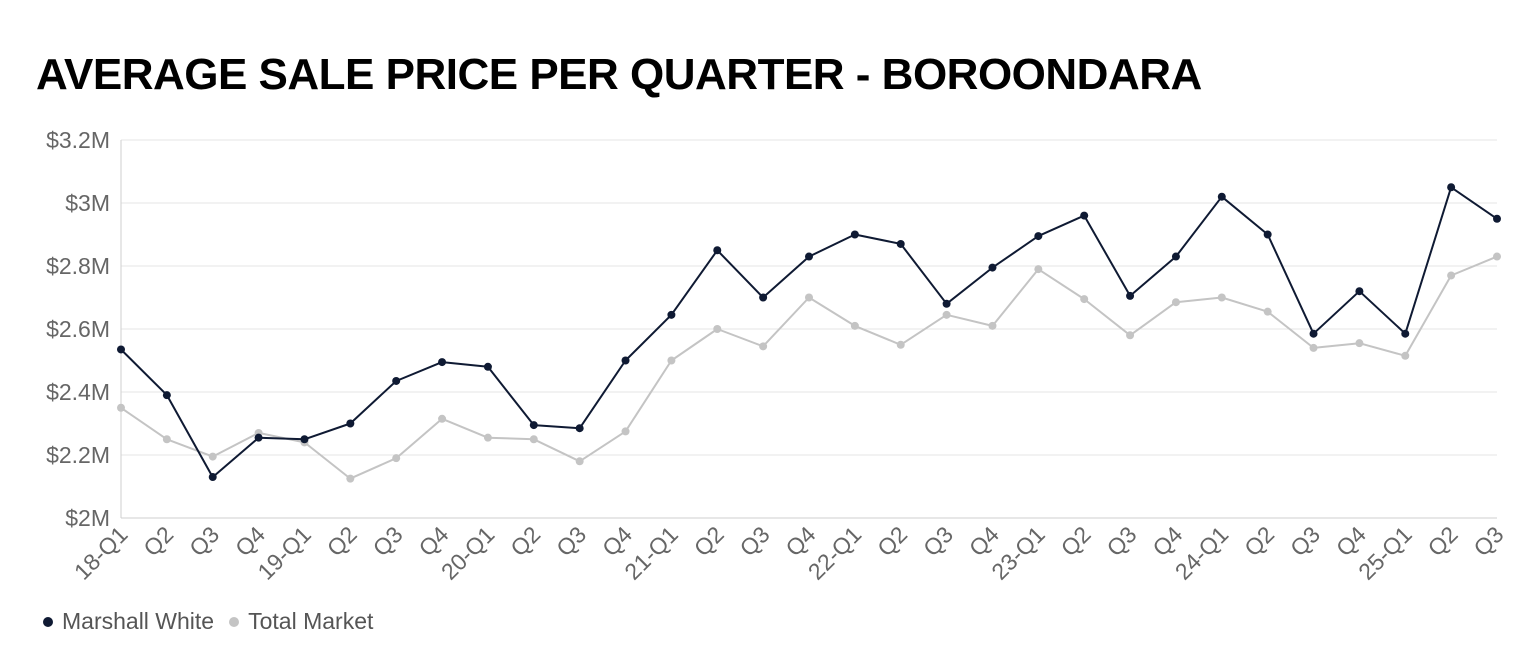 The width and height of the screenshot is (1532, 665). What do you see at coordinates (78, 392) in the screenshot?
I see `y-tick-label: $2.4M` at bounding box center [78, 392].